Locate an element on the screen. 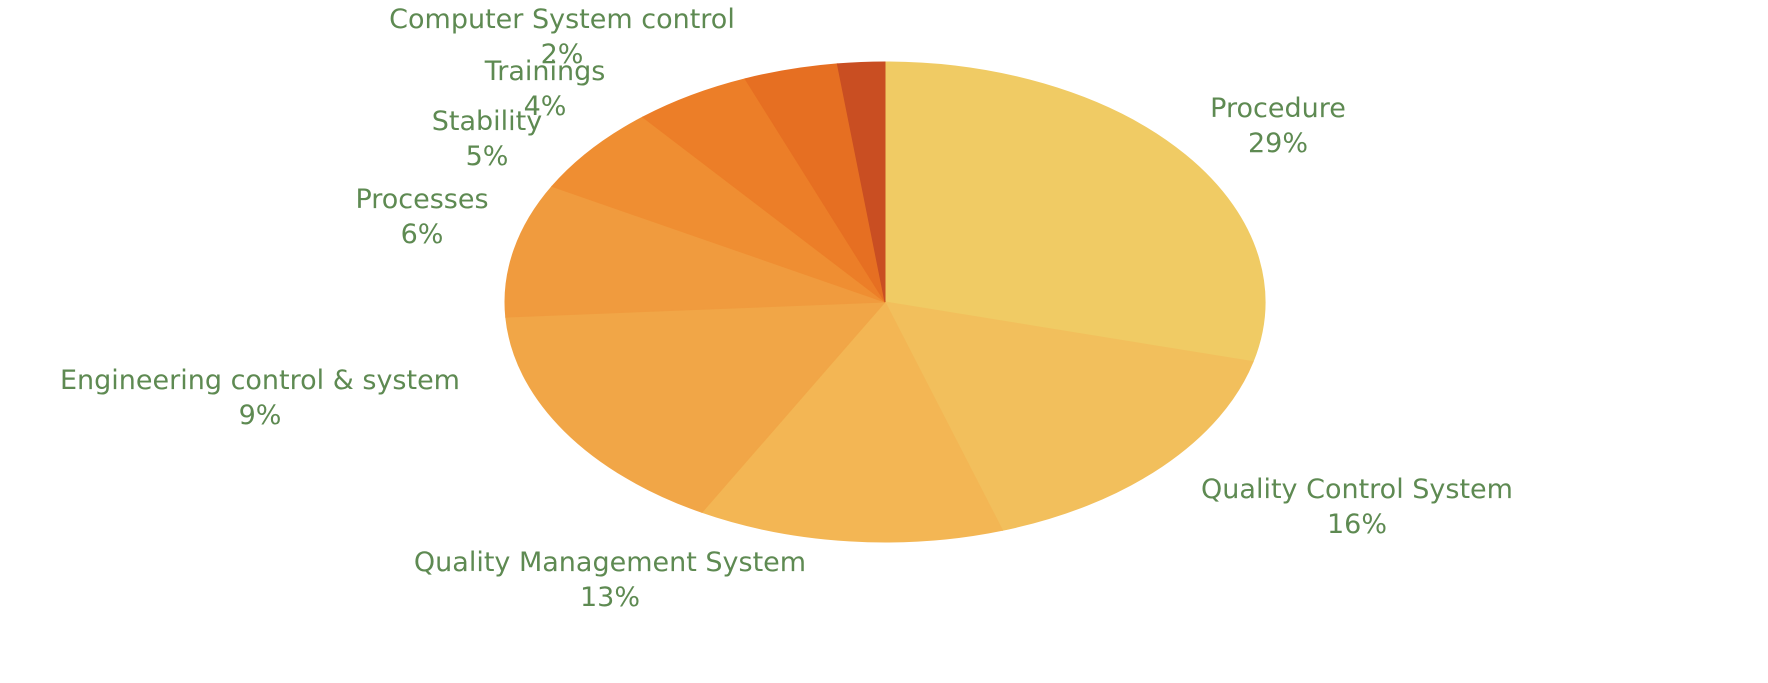 Image resolution: width=1768 pixels, height=683 pixels. slice-percentage-label: 4% is located at coordinates (545, 106).